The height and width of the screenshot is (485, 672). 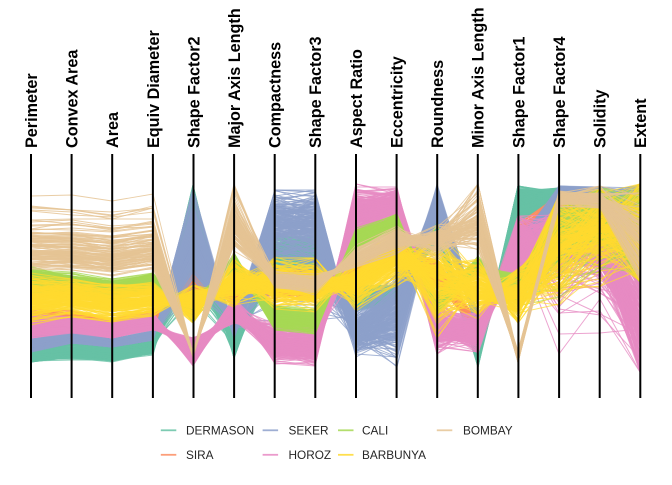 What do you see at coordinates (398, 102) in the screenshot?
I see `svg-text: Eccentricity` at bounding box center [398, 102].